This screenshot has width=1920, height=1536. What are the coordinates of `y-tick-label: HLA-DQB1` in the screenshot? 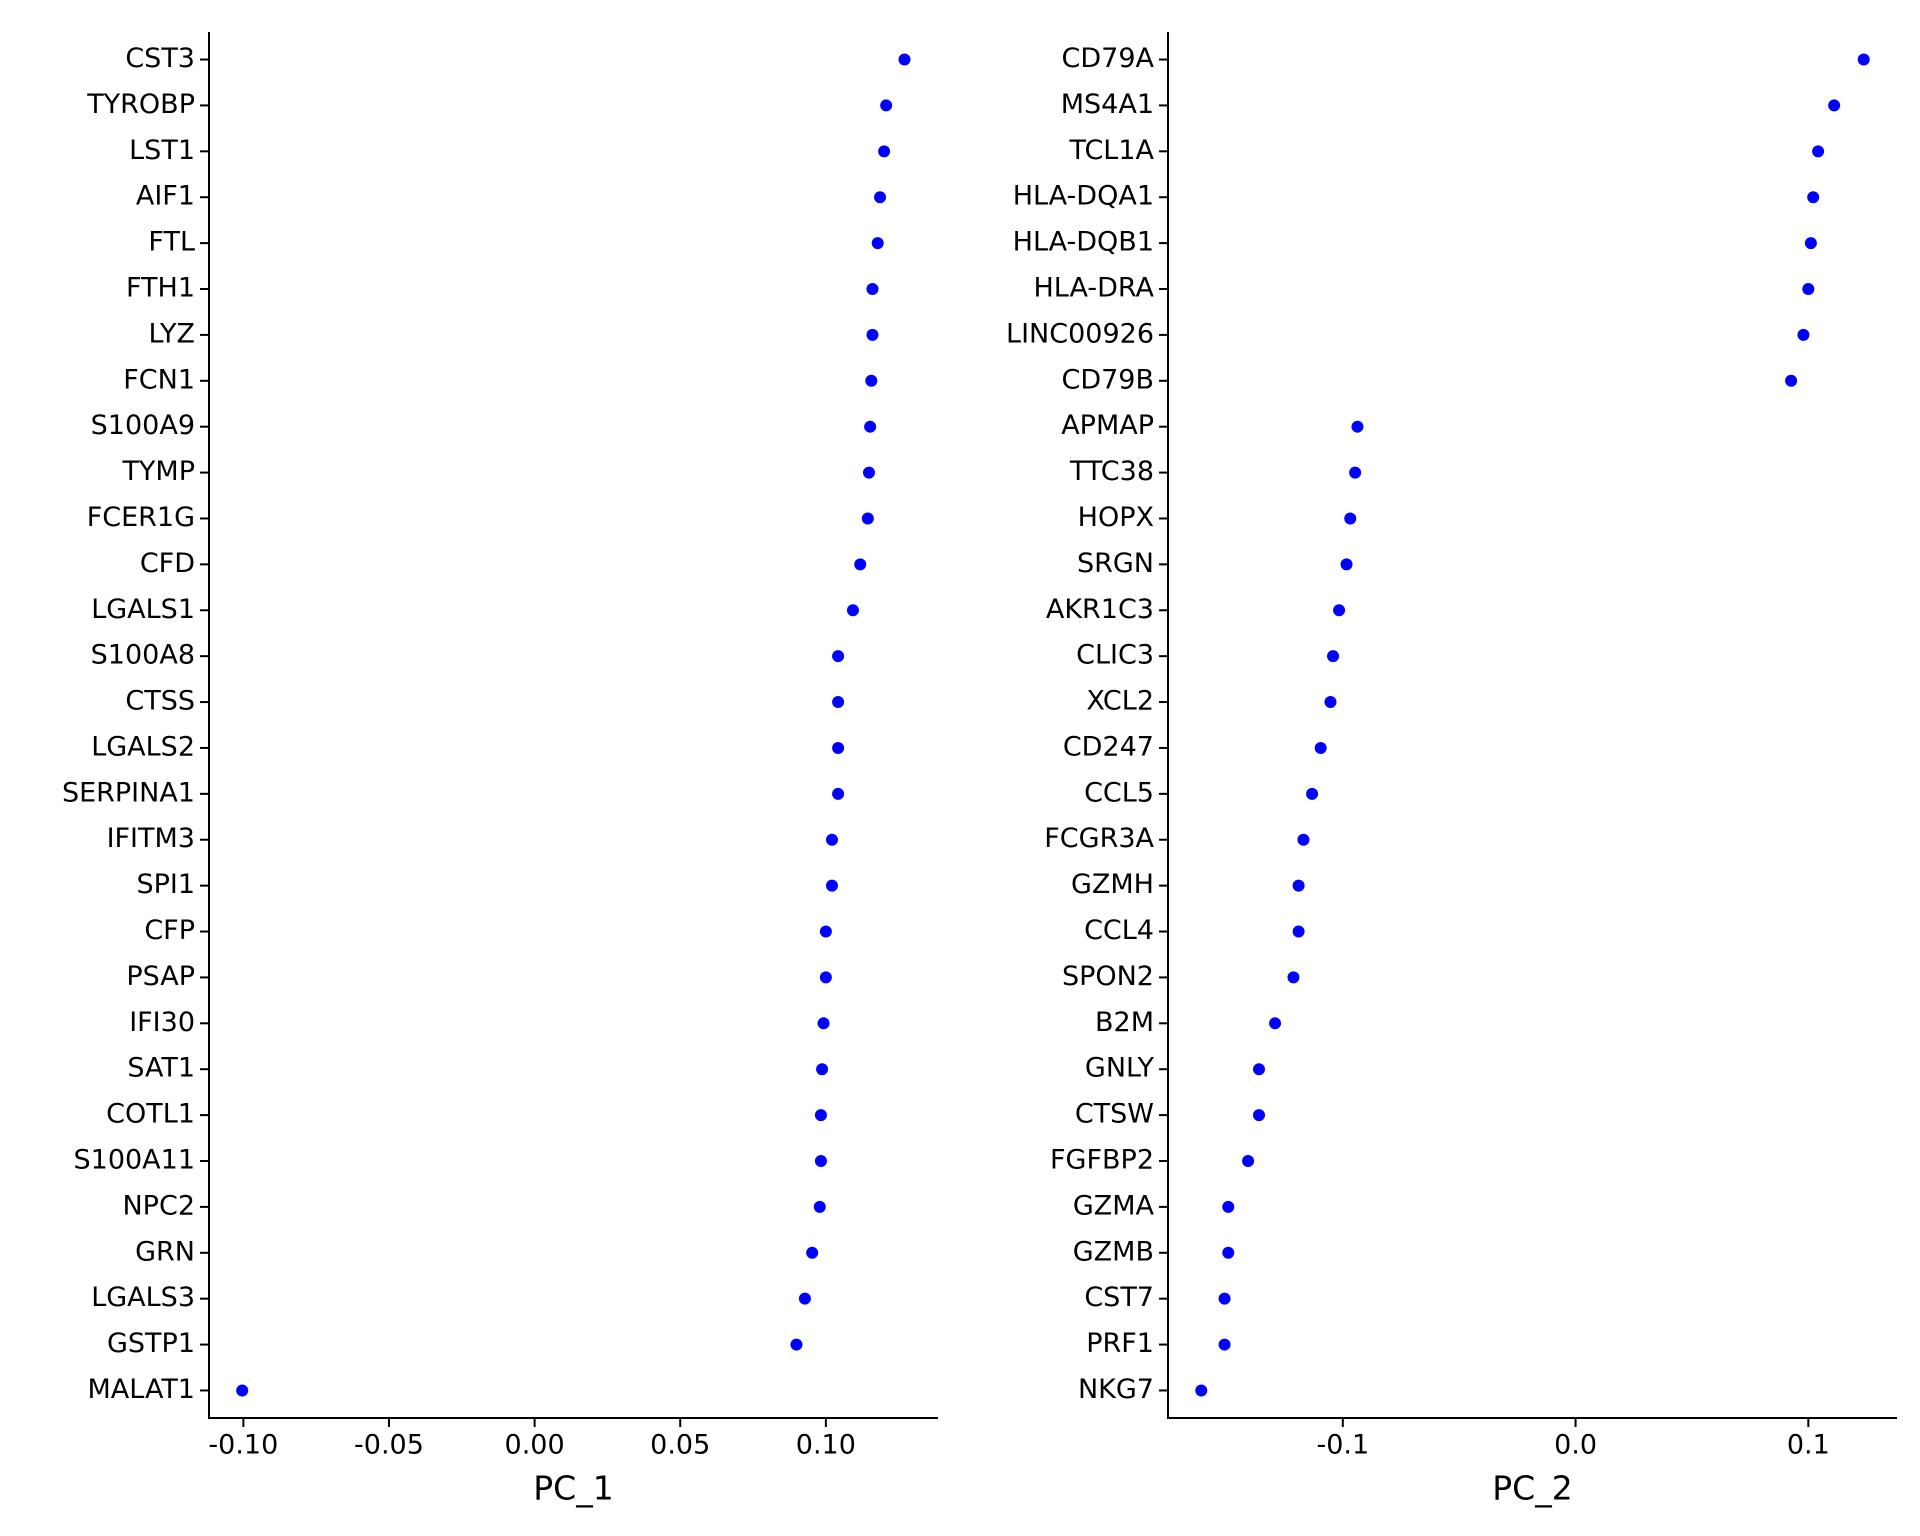 It's located at (1083, 242).